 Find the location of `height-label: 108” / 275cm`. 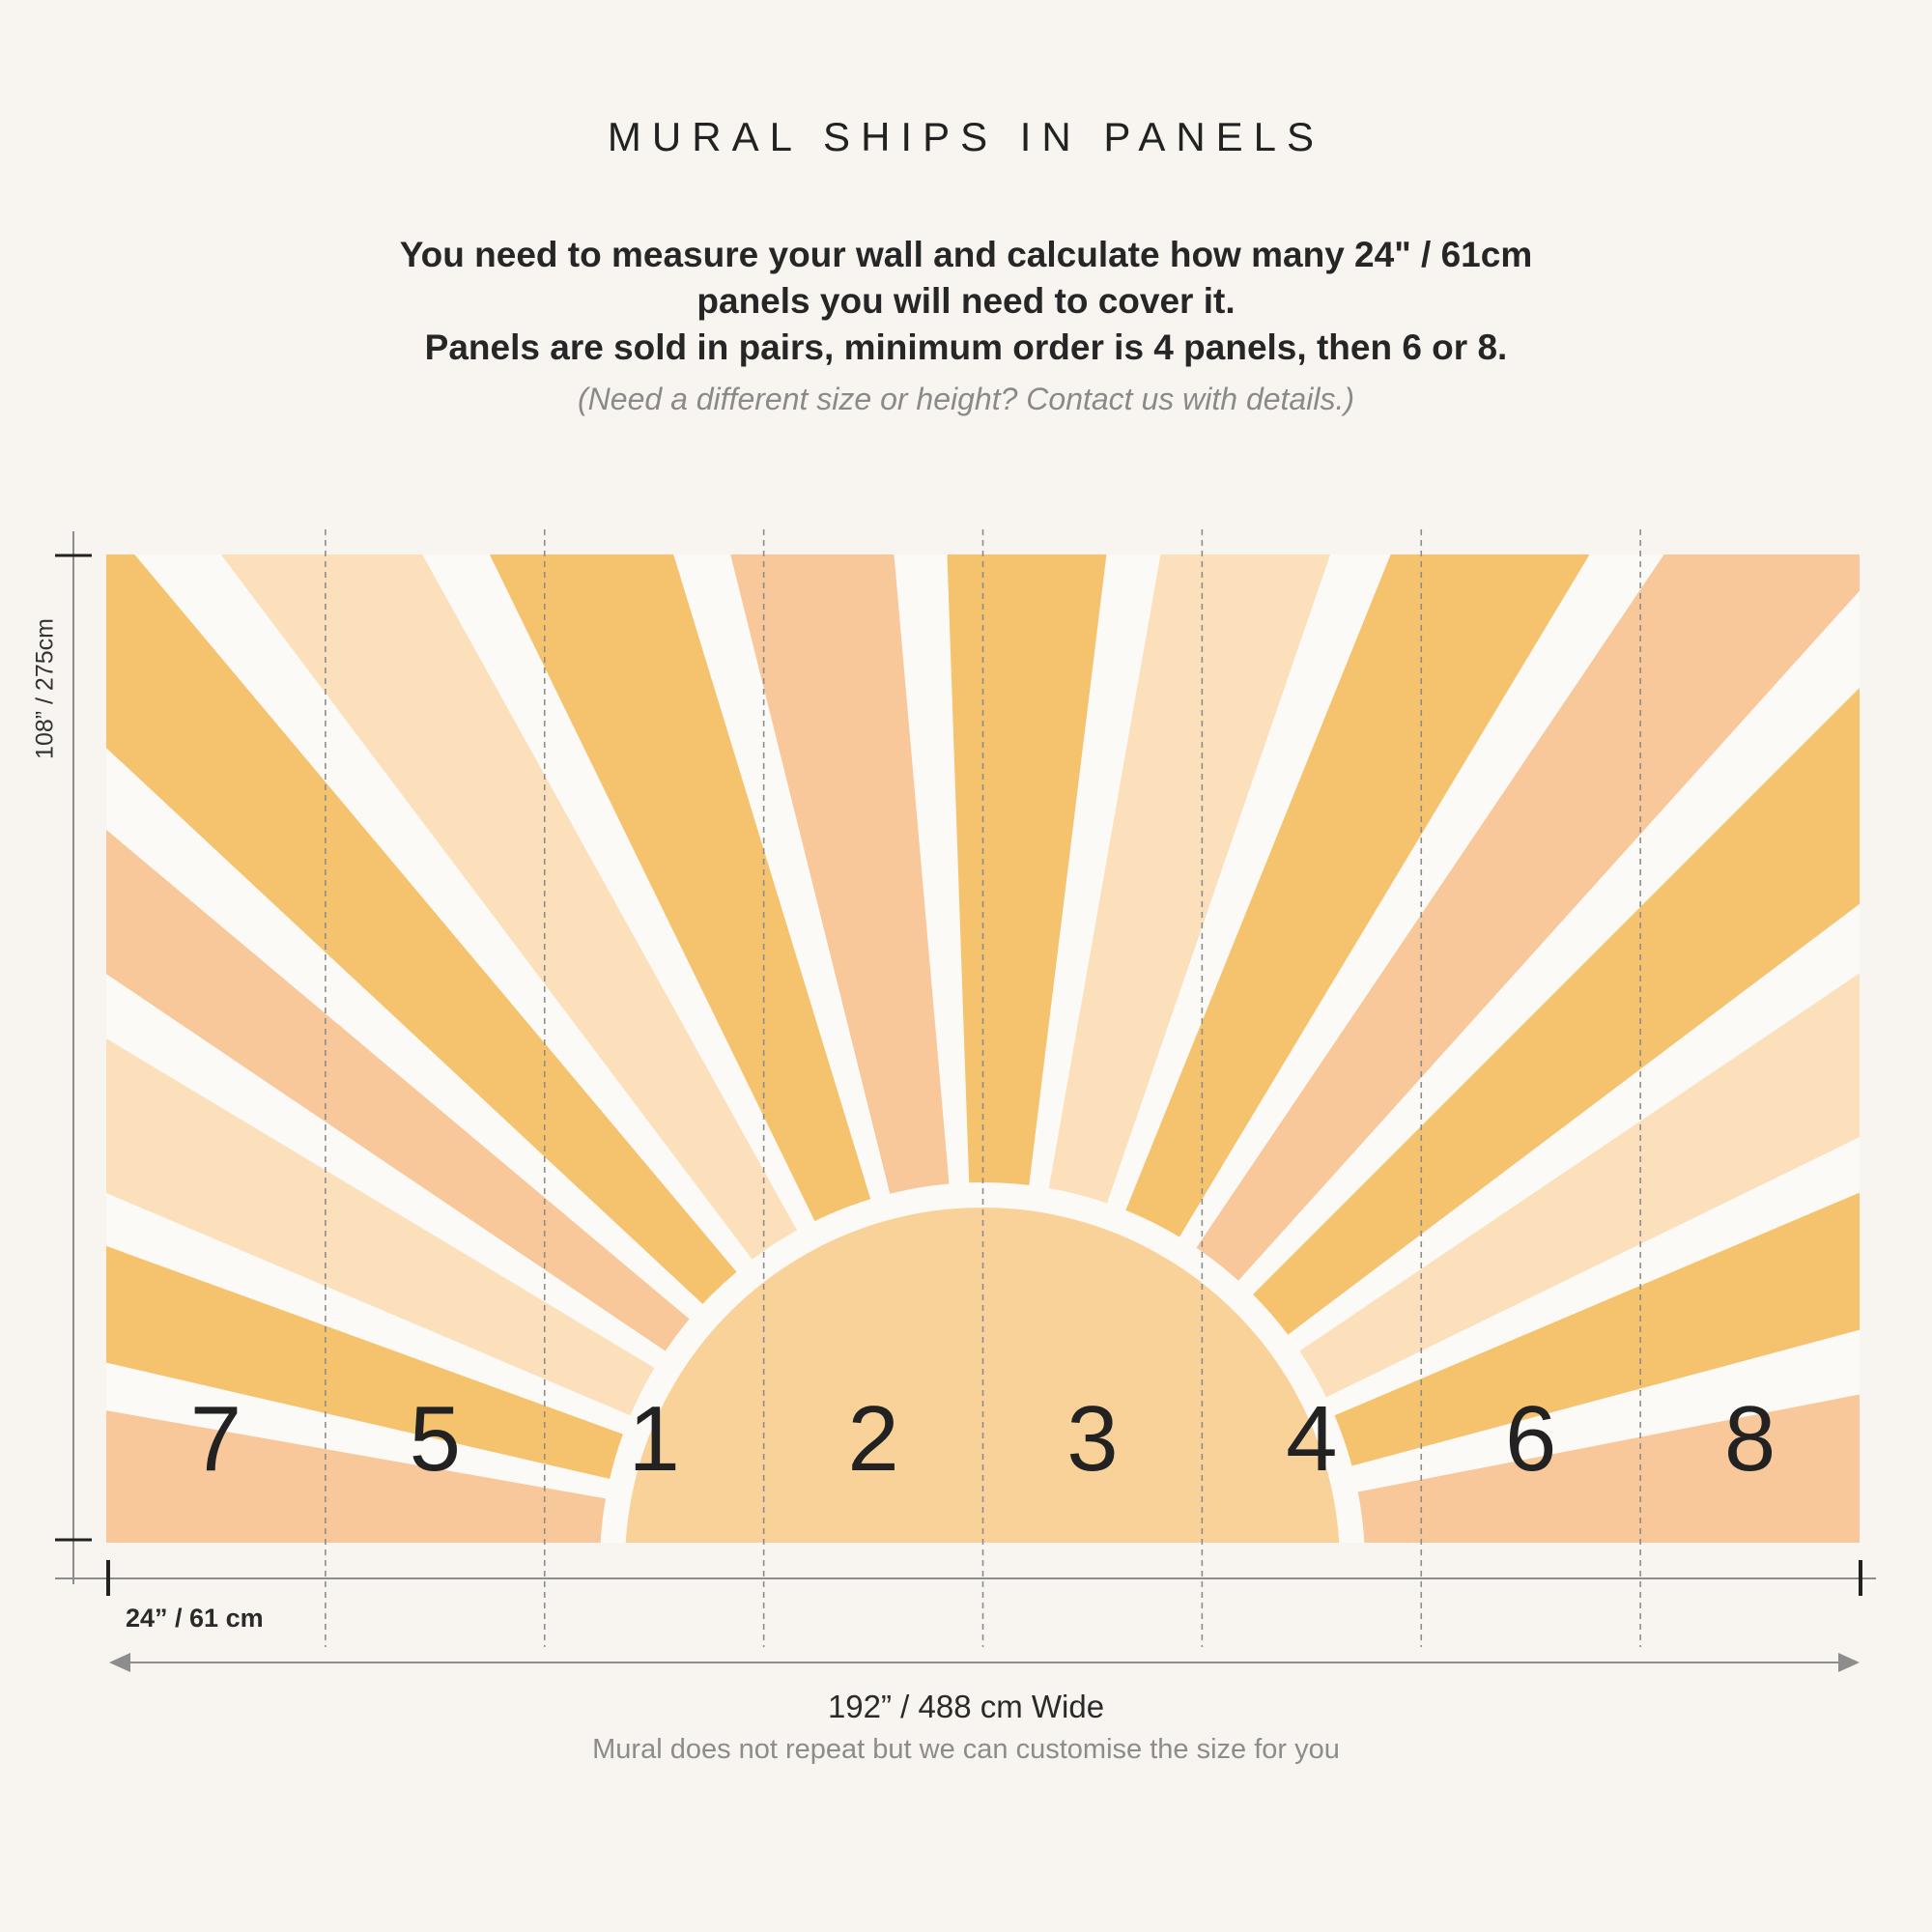

height-label: 108” / 275cm is located at coordinates (45, 688).